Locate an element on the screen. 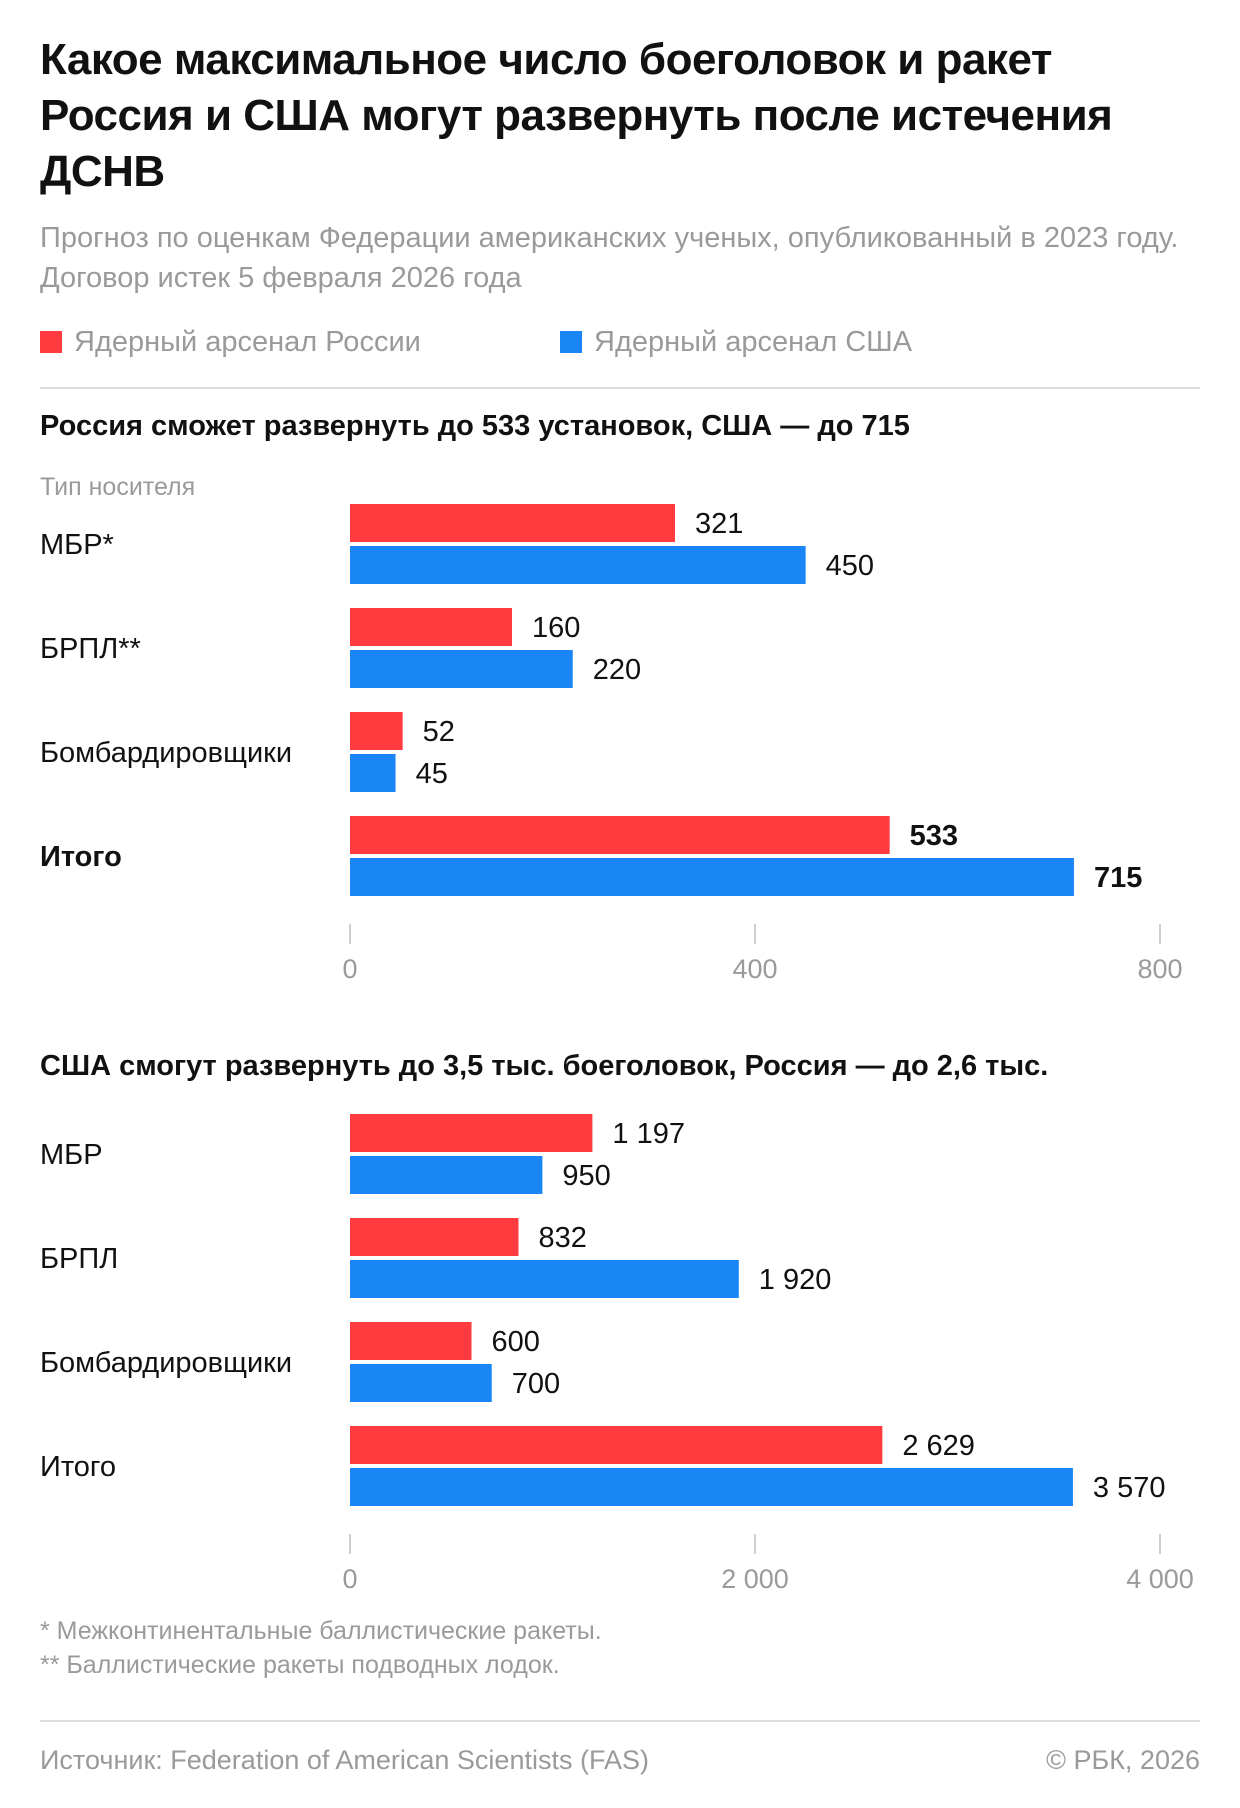  chart1-value-label-russia: 52 is located at coordinates (439, 732).